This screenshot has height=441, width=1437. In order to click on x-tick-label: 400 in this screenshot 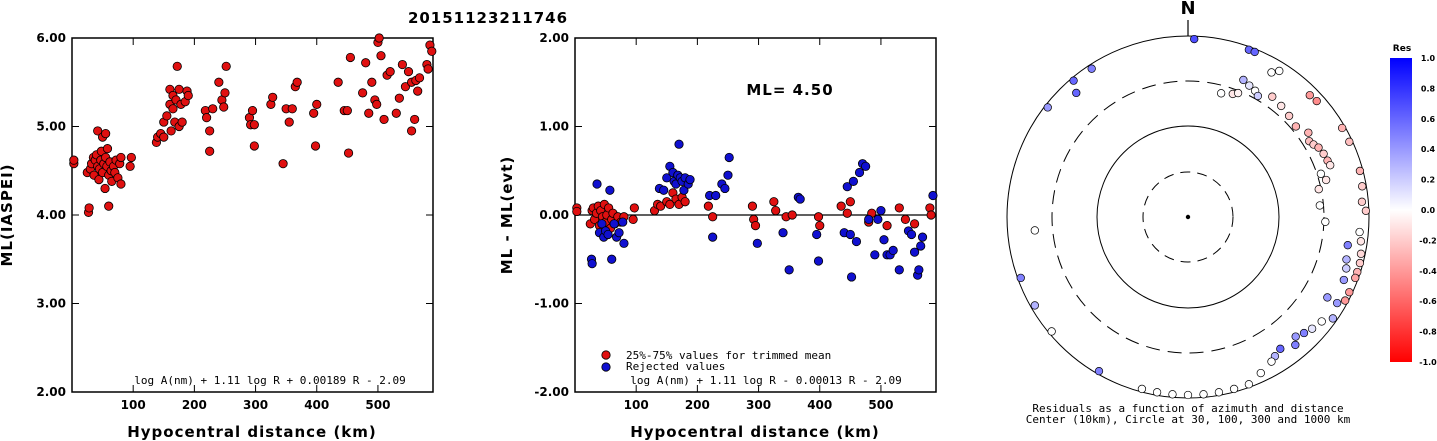, I will do `click(819, 405)`.